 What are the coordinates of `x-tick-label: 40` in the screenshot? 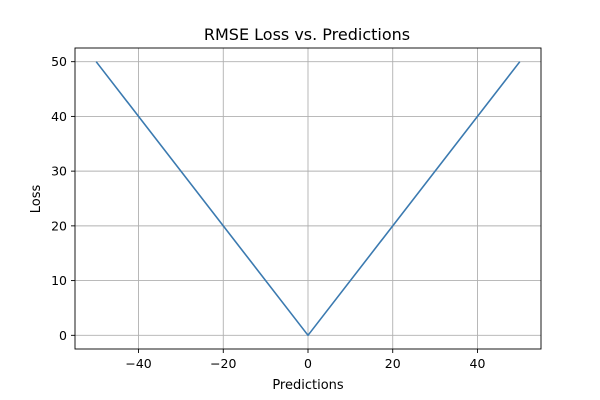 It's located at (478, 363).